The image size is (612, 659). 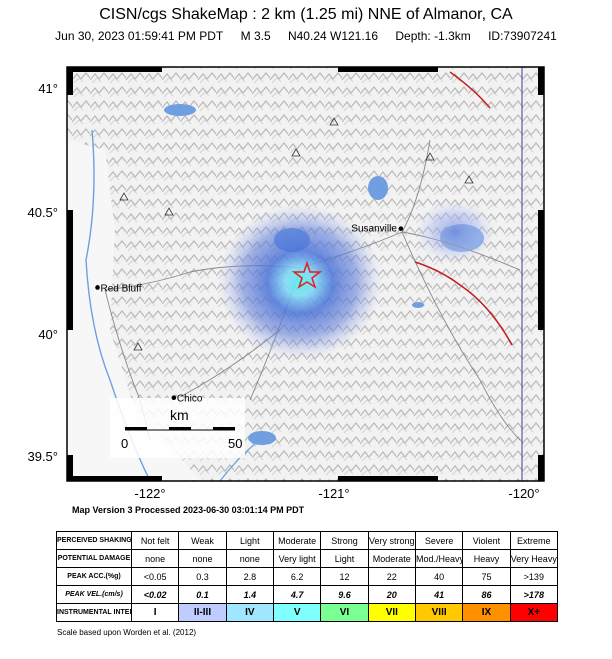 I want to click on lon-label-121: -121°, so click(x=334, y=493).